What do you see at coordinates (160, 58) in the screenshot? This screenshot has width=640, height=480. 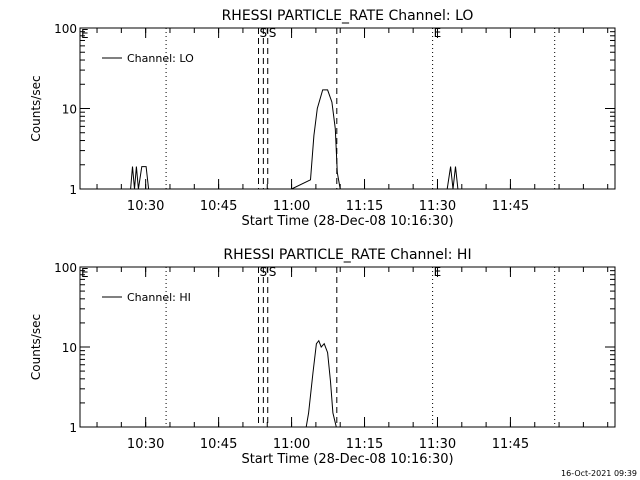 I see `legend-label: Channel: LO` at bounding box center [160, 58].